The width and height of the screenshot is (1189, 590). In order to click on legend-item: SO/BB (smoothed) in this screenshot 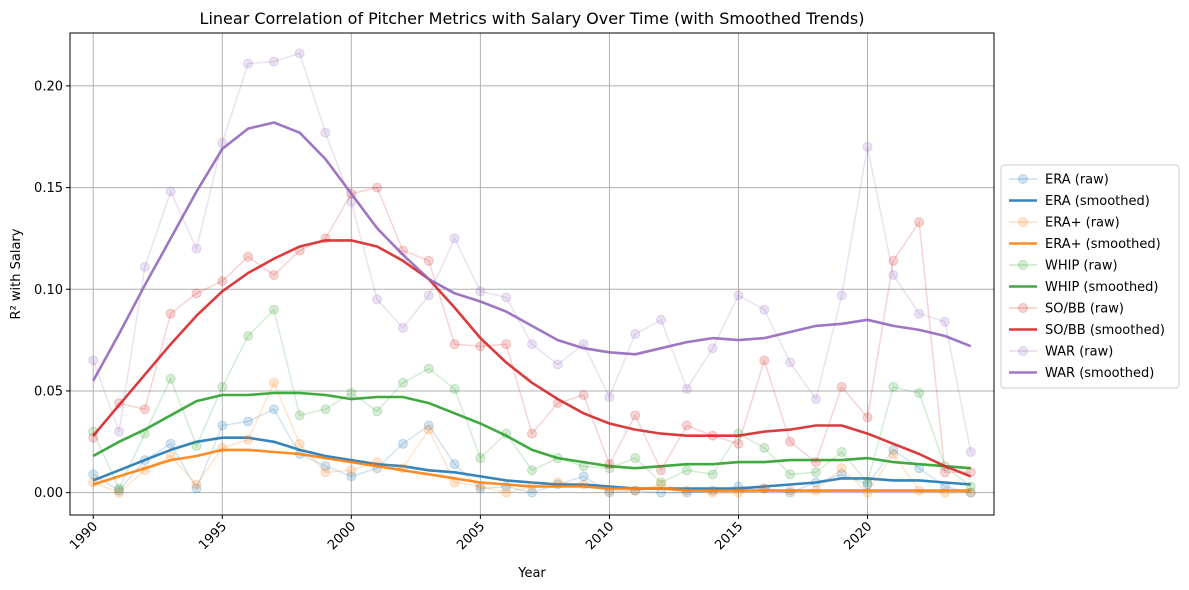, I will do `click(1087, 330)`.